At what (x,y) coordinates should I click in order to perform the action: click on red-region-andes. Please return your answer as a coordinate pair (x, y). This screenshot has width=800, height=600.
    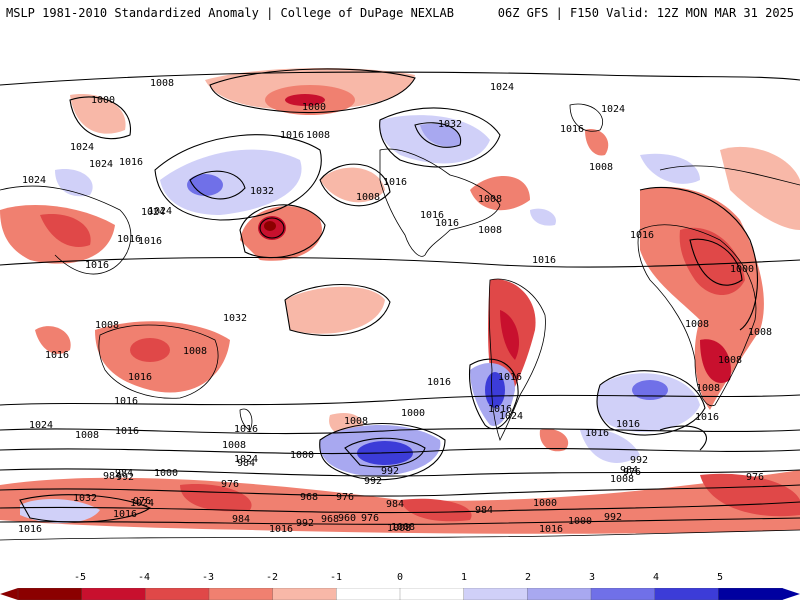
    Looking at the image, I should click on (510, 335).